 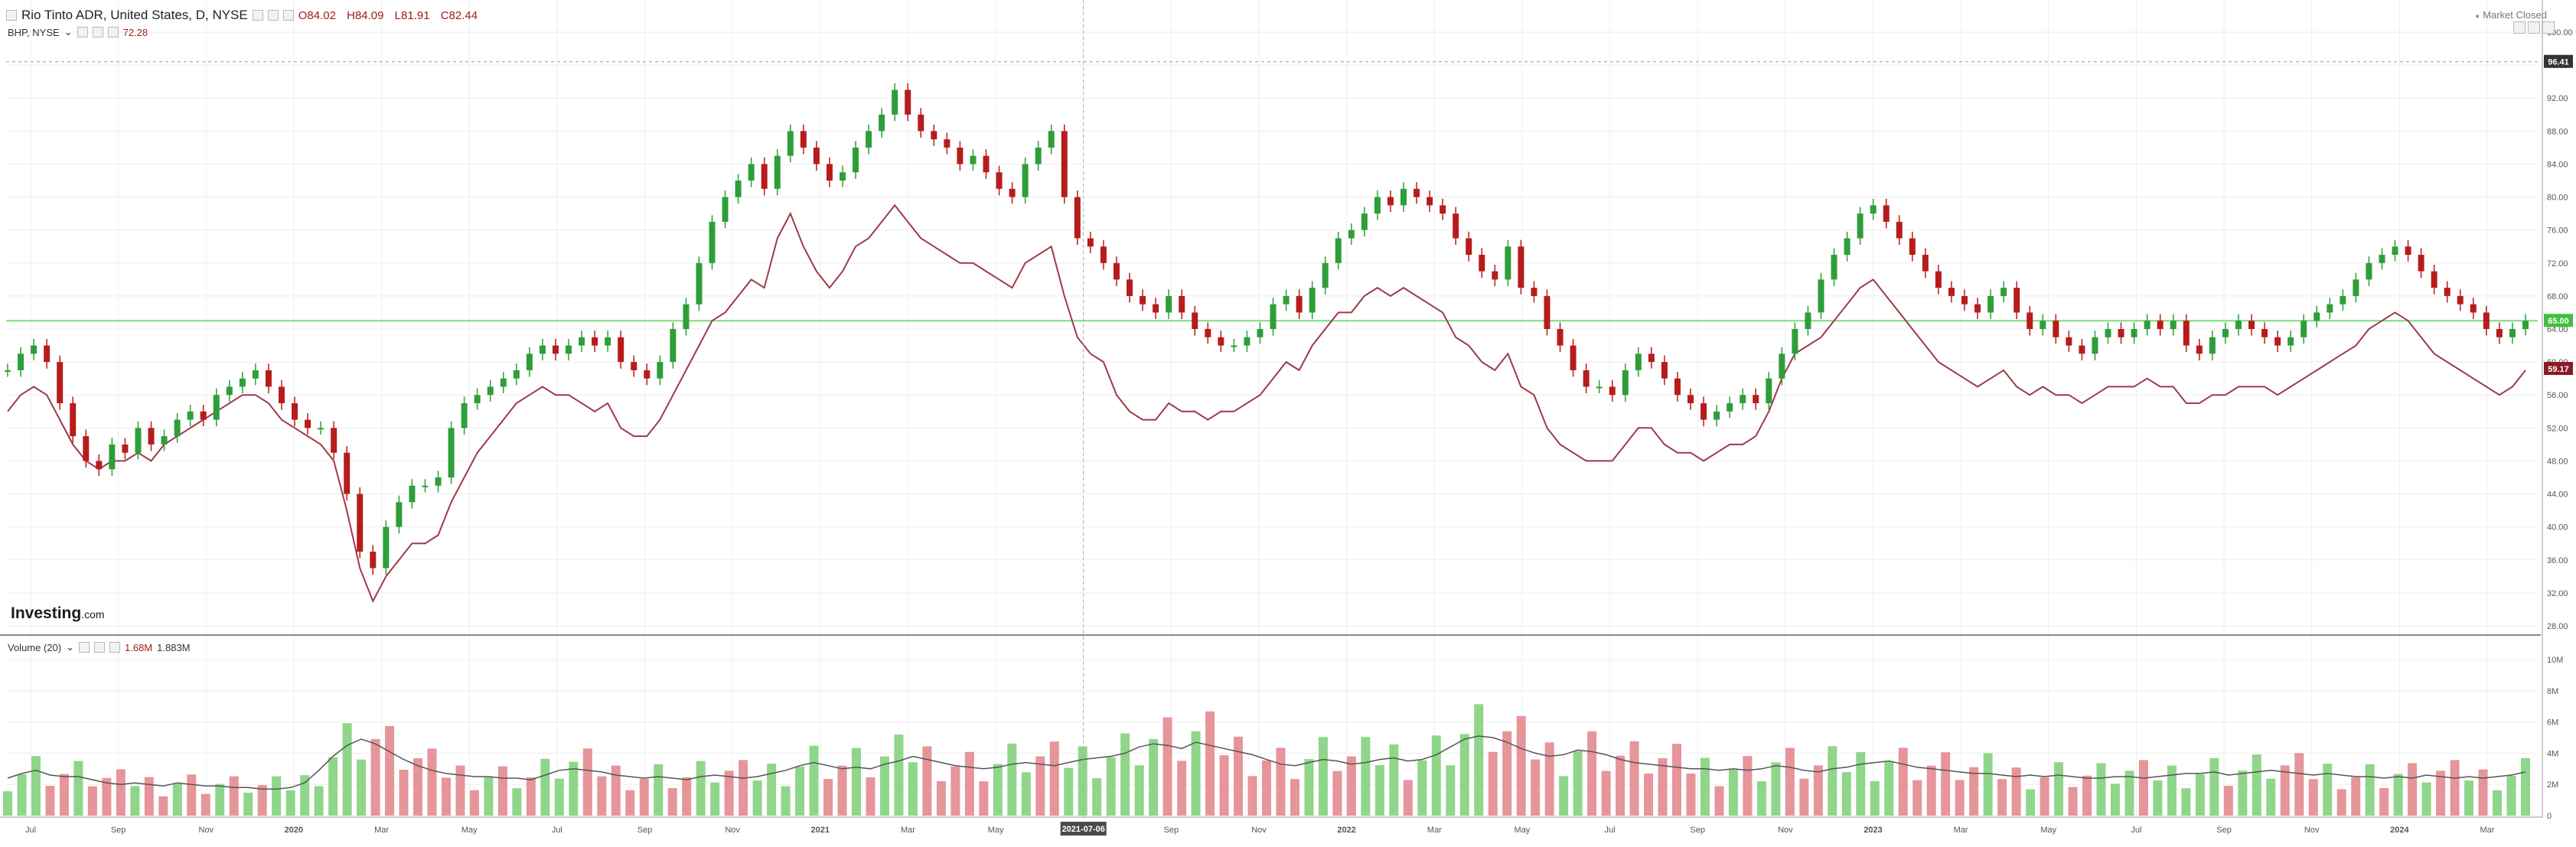 What do you see at coordinates (114, 647) in the screenshot?
I see `volume-close-button` at bounding box center [114, 647].